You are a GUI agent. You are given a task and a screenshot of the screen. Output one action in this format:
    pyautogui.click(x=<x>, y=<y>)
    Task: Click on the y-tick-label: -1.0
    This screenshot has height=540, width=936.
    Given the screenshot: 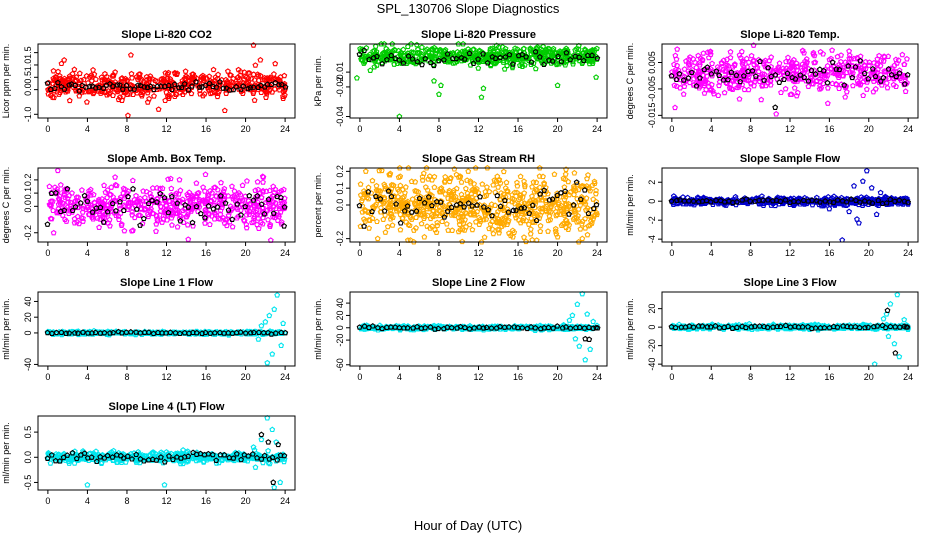 What is the action you would take?
    pyautogui.click(x=28, y=115)
    